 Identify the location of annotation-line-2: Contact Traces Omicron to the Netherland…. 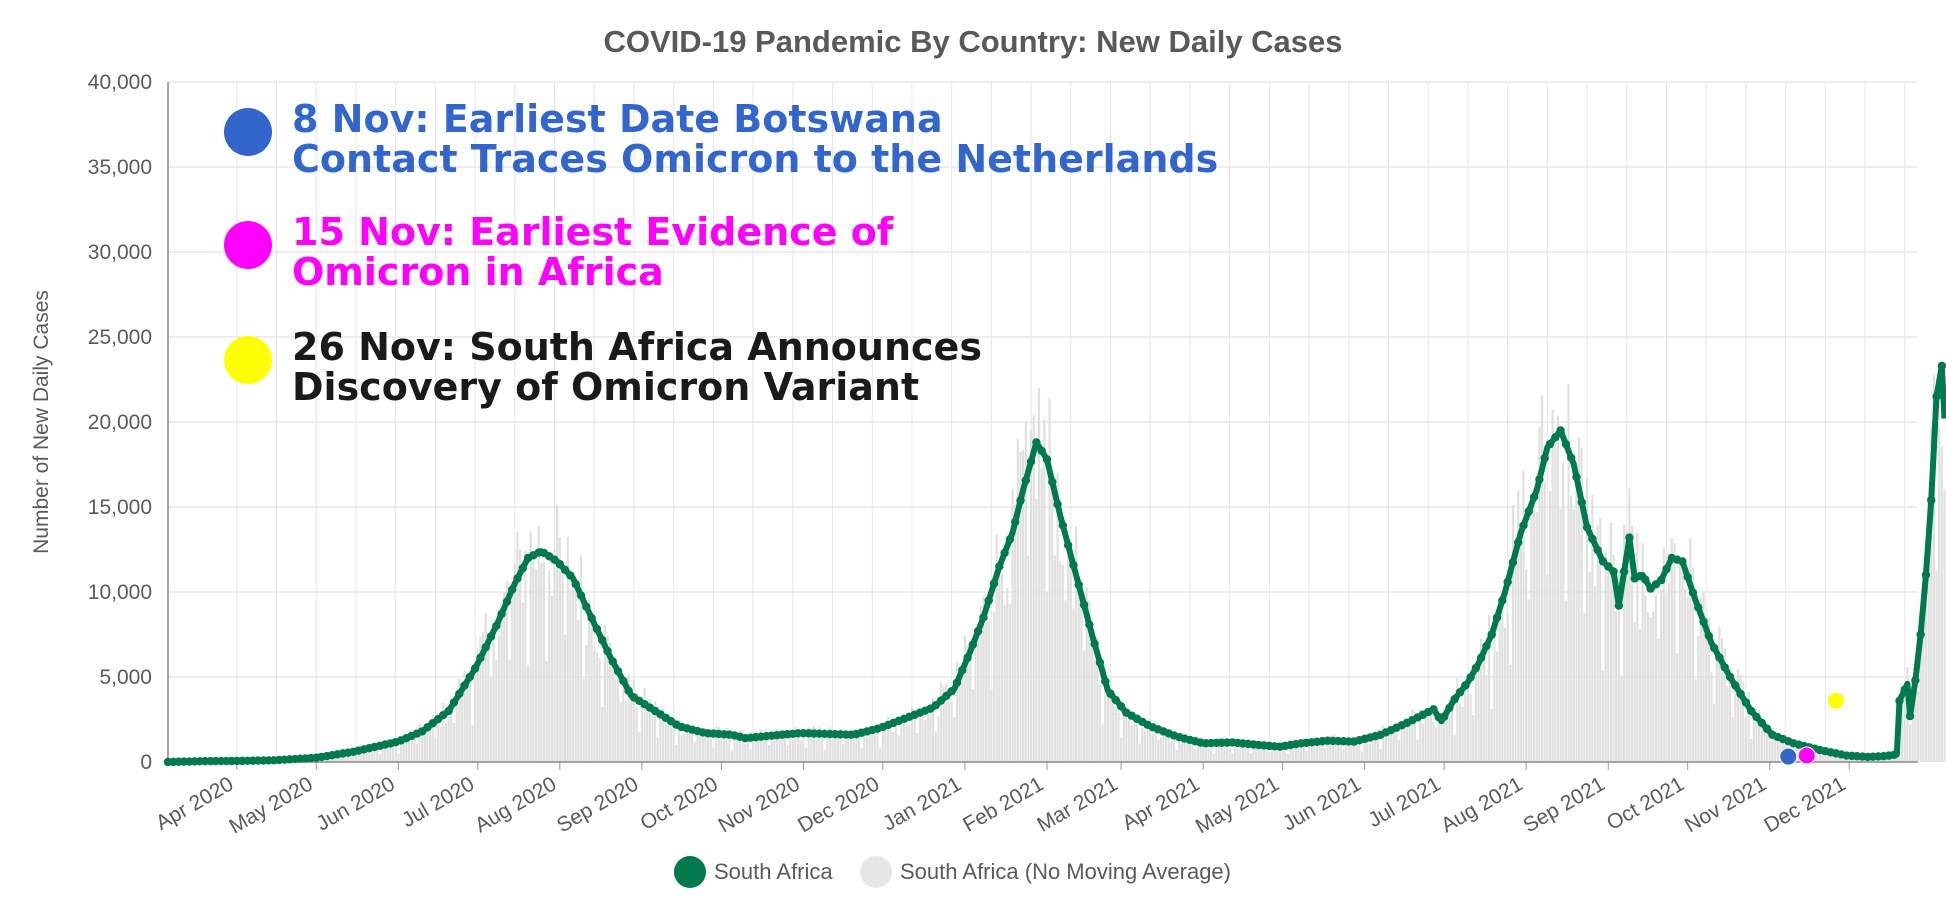
(755, 159).